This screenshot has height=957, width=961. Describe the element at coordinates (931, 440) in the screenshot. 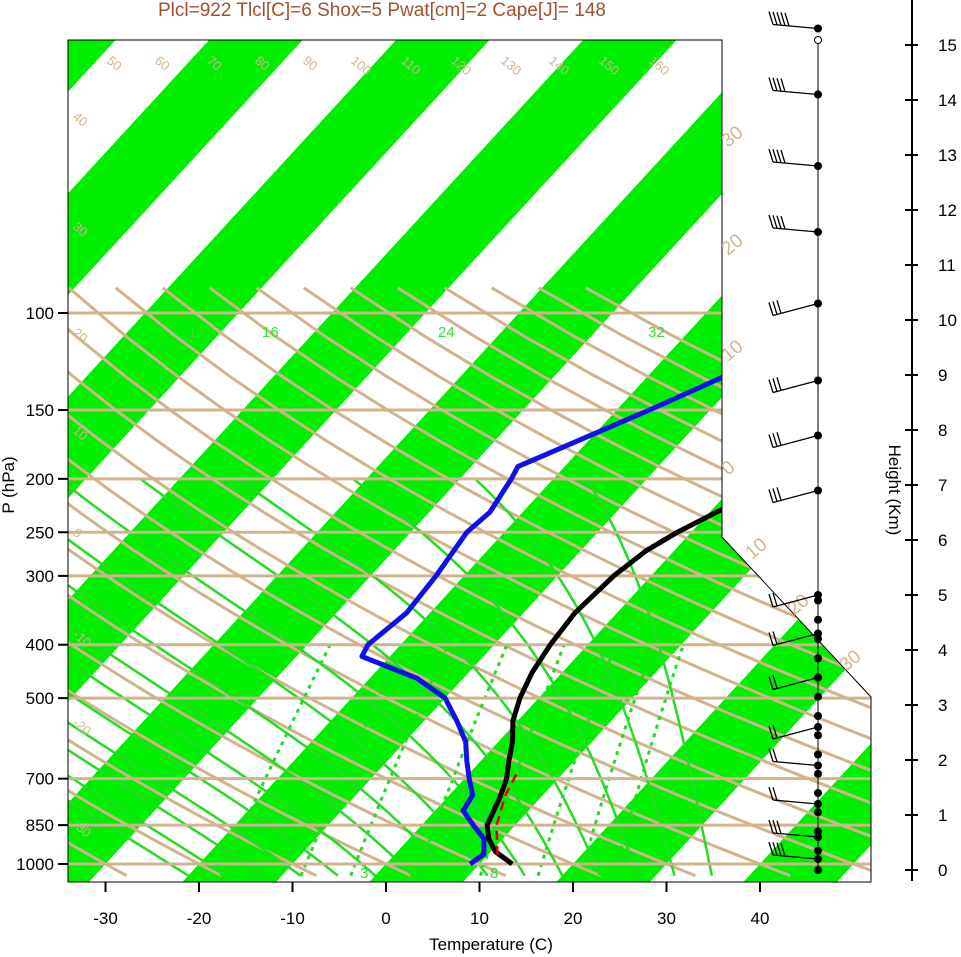

I see `height-axis: 012345678910111213141516` at that location.